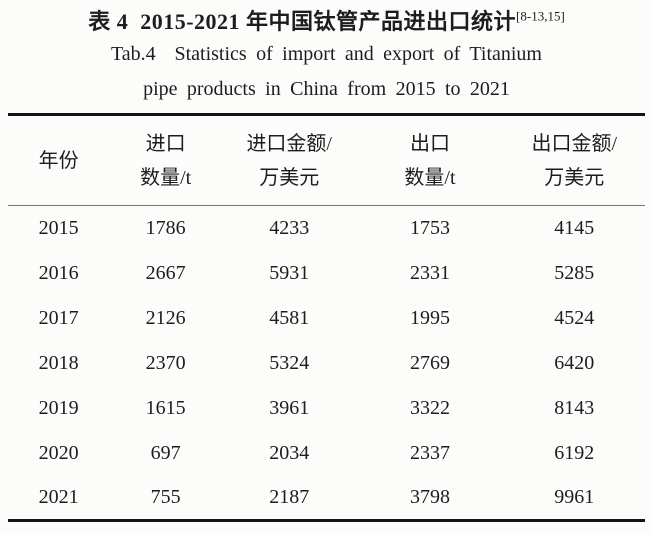 Image resolution: width=653 pixels, height=534 pixels. I want to click on table-caption-zh-text: 表 4 2015-2021 年中国钛管产品进出口统计, so click(302, 21).